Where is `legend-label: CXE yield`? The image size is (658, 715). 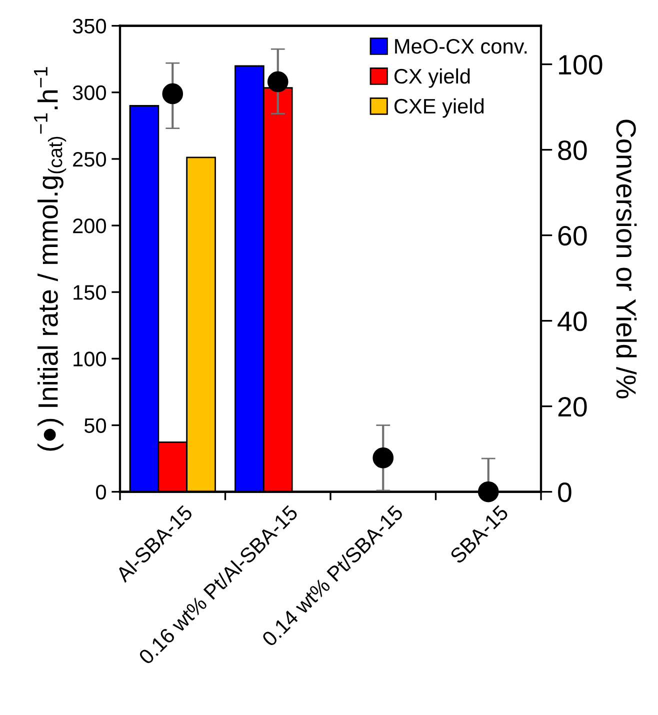
legend-label: CXE yield is located at coordinates (439, 108).